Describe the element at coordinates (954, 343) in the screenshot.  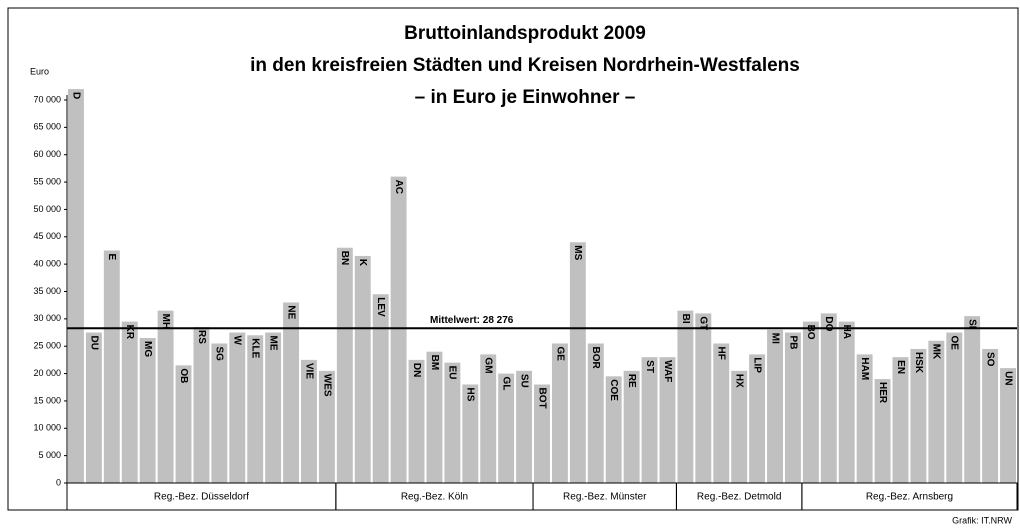
I see `bar-label: OE` at that location.